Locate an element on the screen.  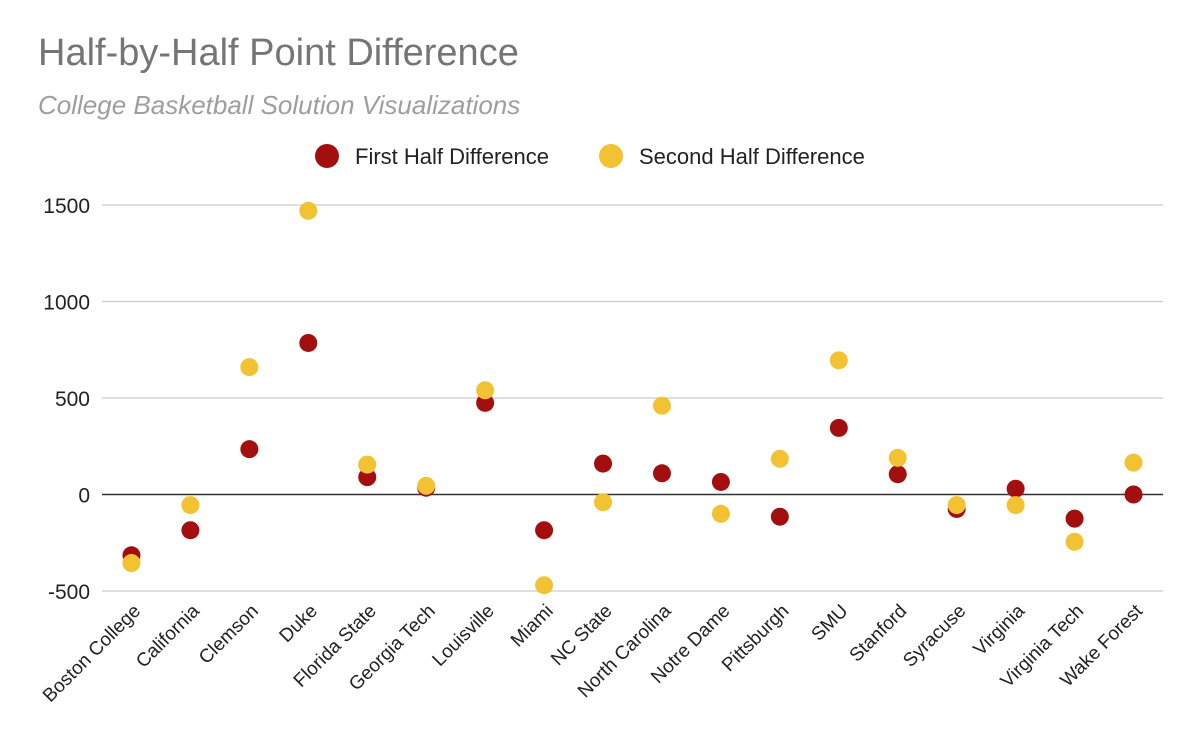
y-tick-label: 500 is located at coordinates (72, 399).